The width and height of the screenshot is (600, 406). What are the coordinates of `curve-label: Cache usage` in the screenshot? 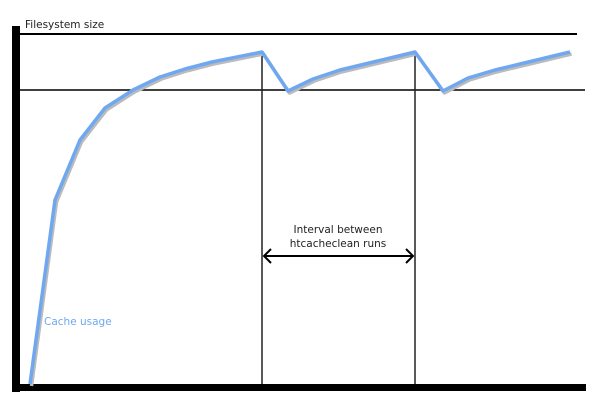 It's located at (78, 322).